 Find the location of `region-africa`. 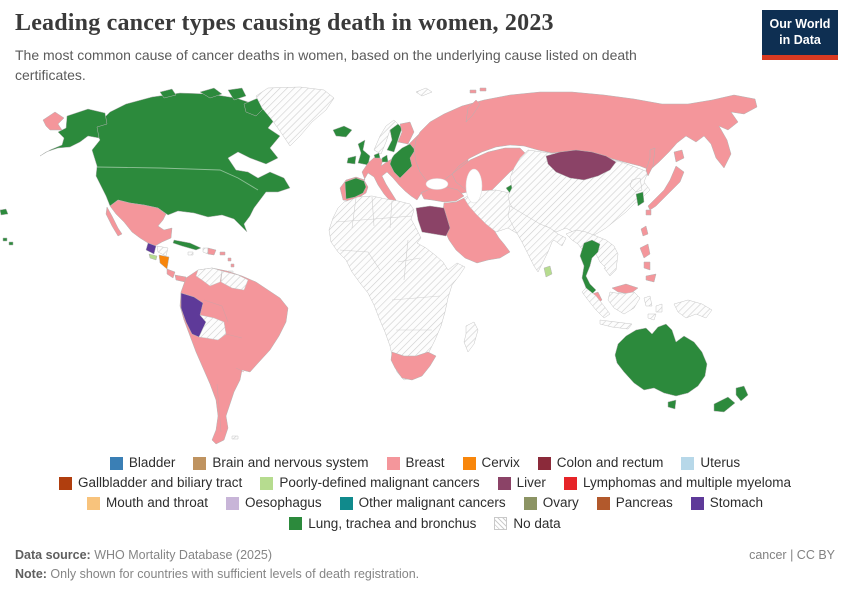

region-africa is located at coordinates (397, 288).